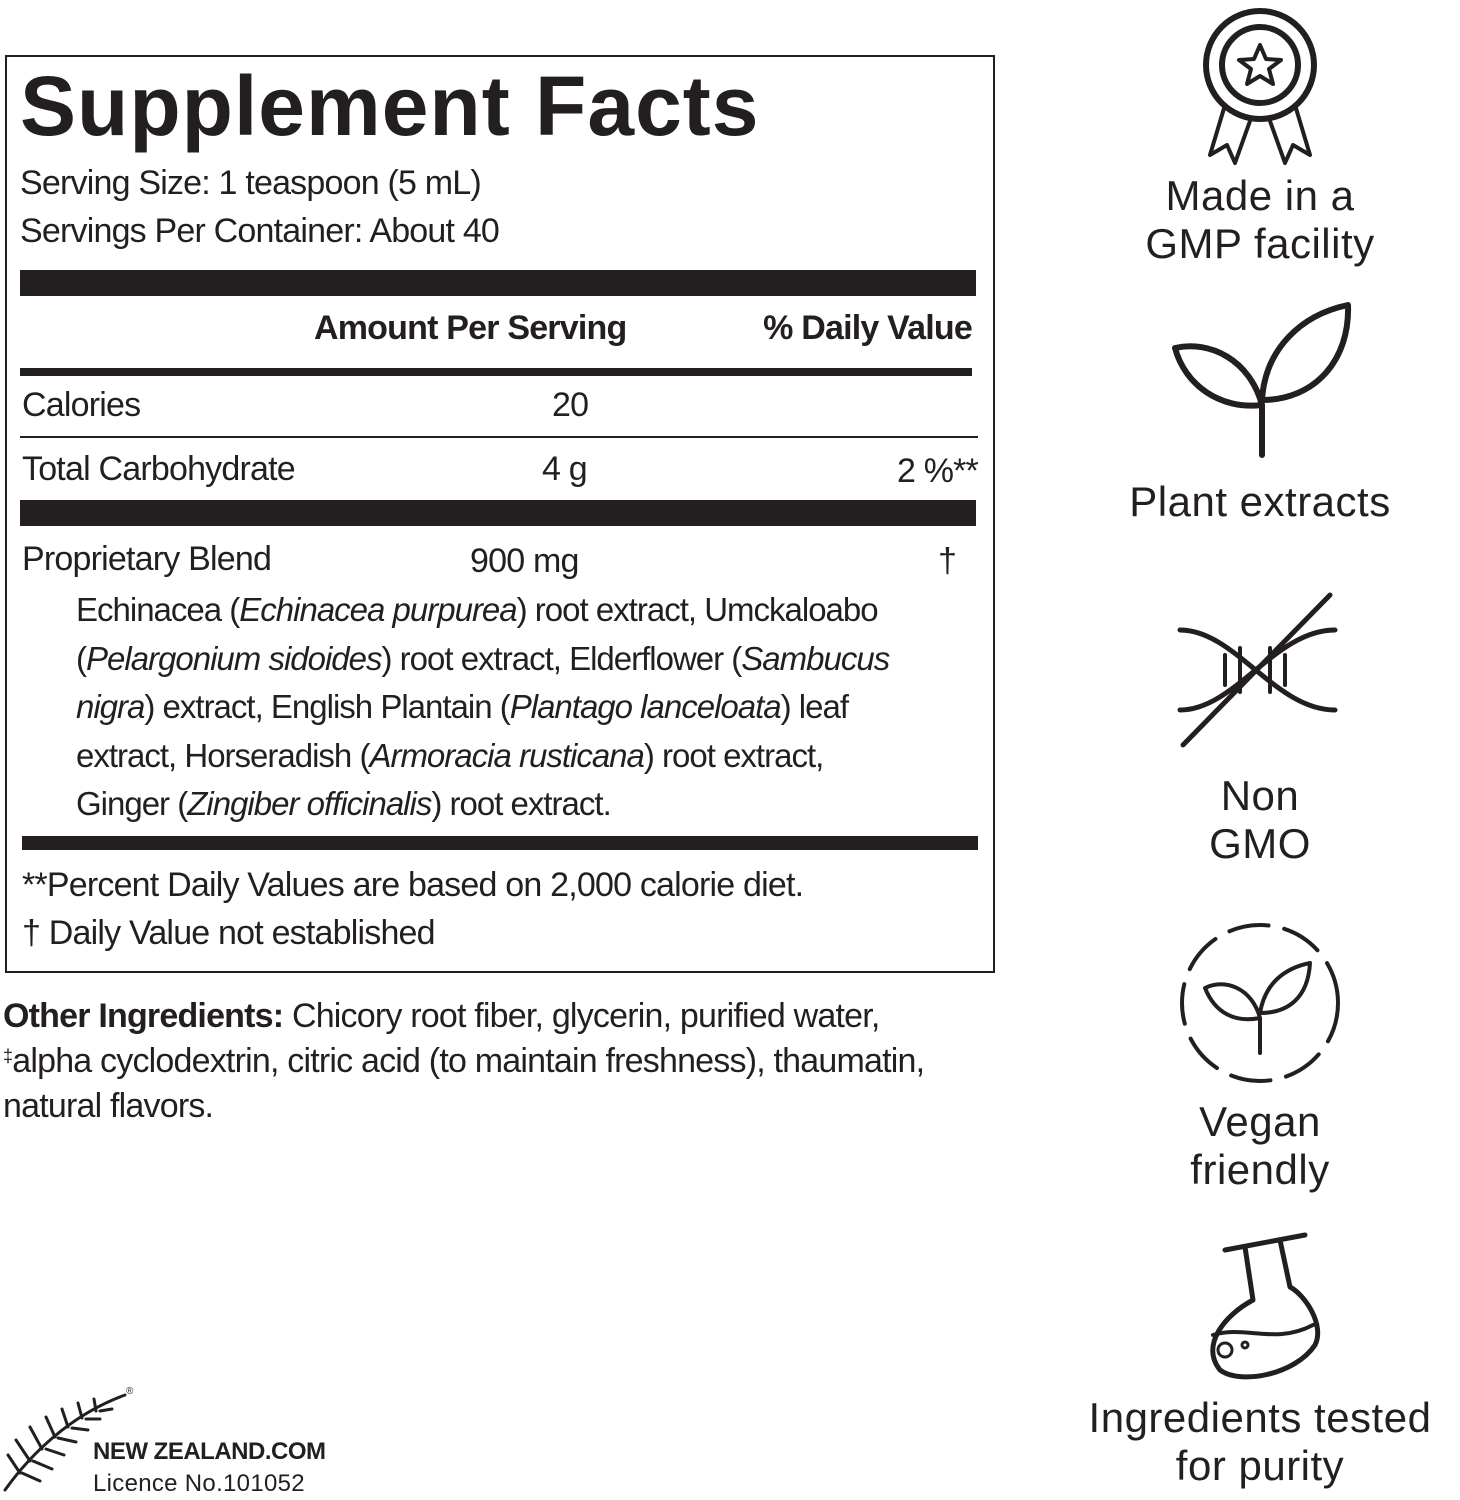 The height and width of the screenshot is (1500, 1460). I want to click on footnote-mark: ‡, so click(8, 1056).